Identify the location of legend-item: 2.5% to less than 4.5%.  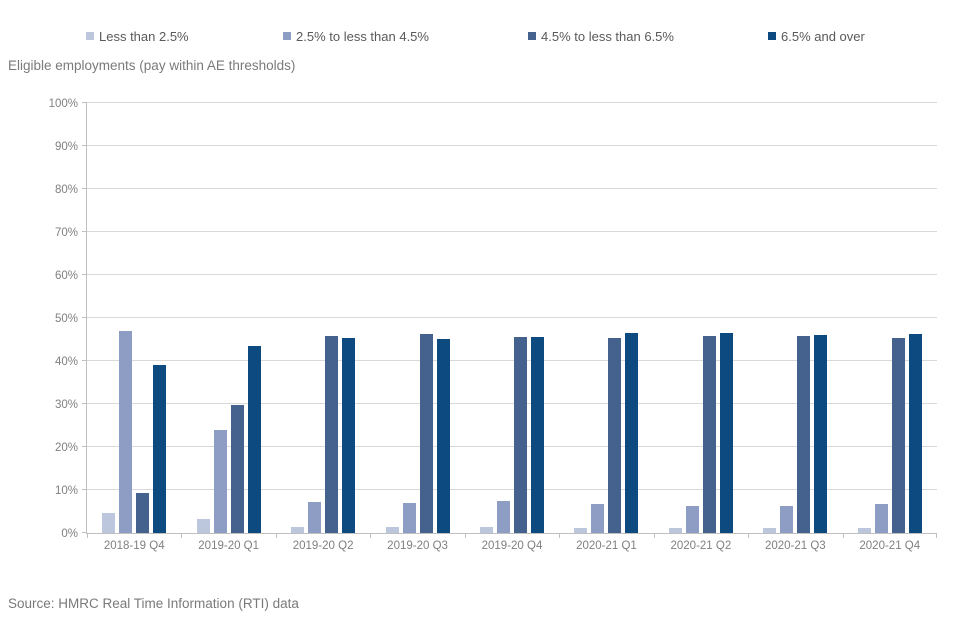
(356, 36).